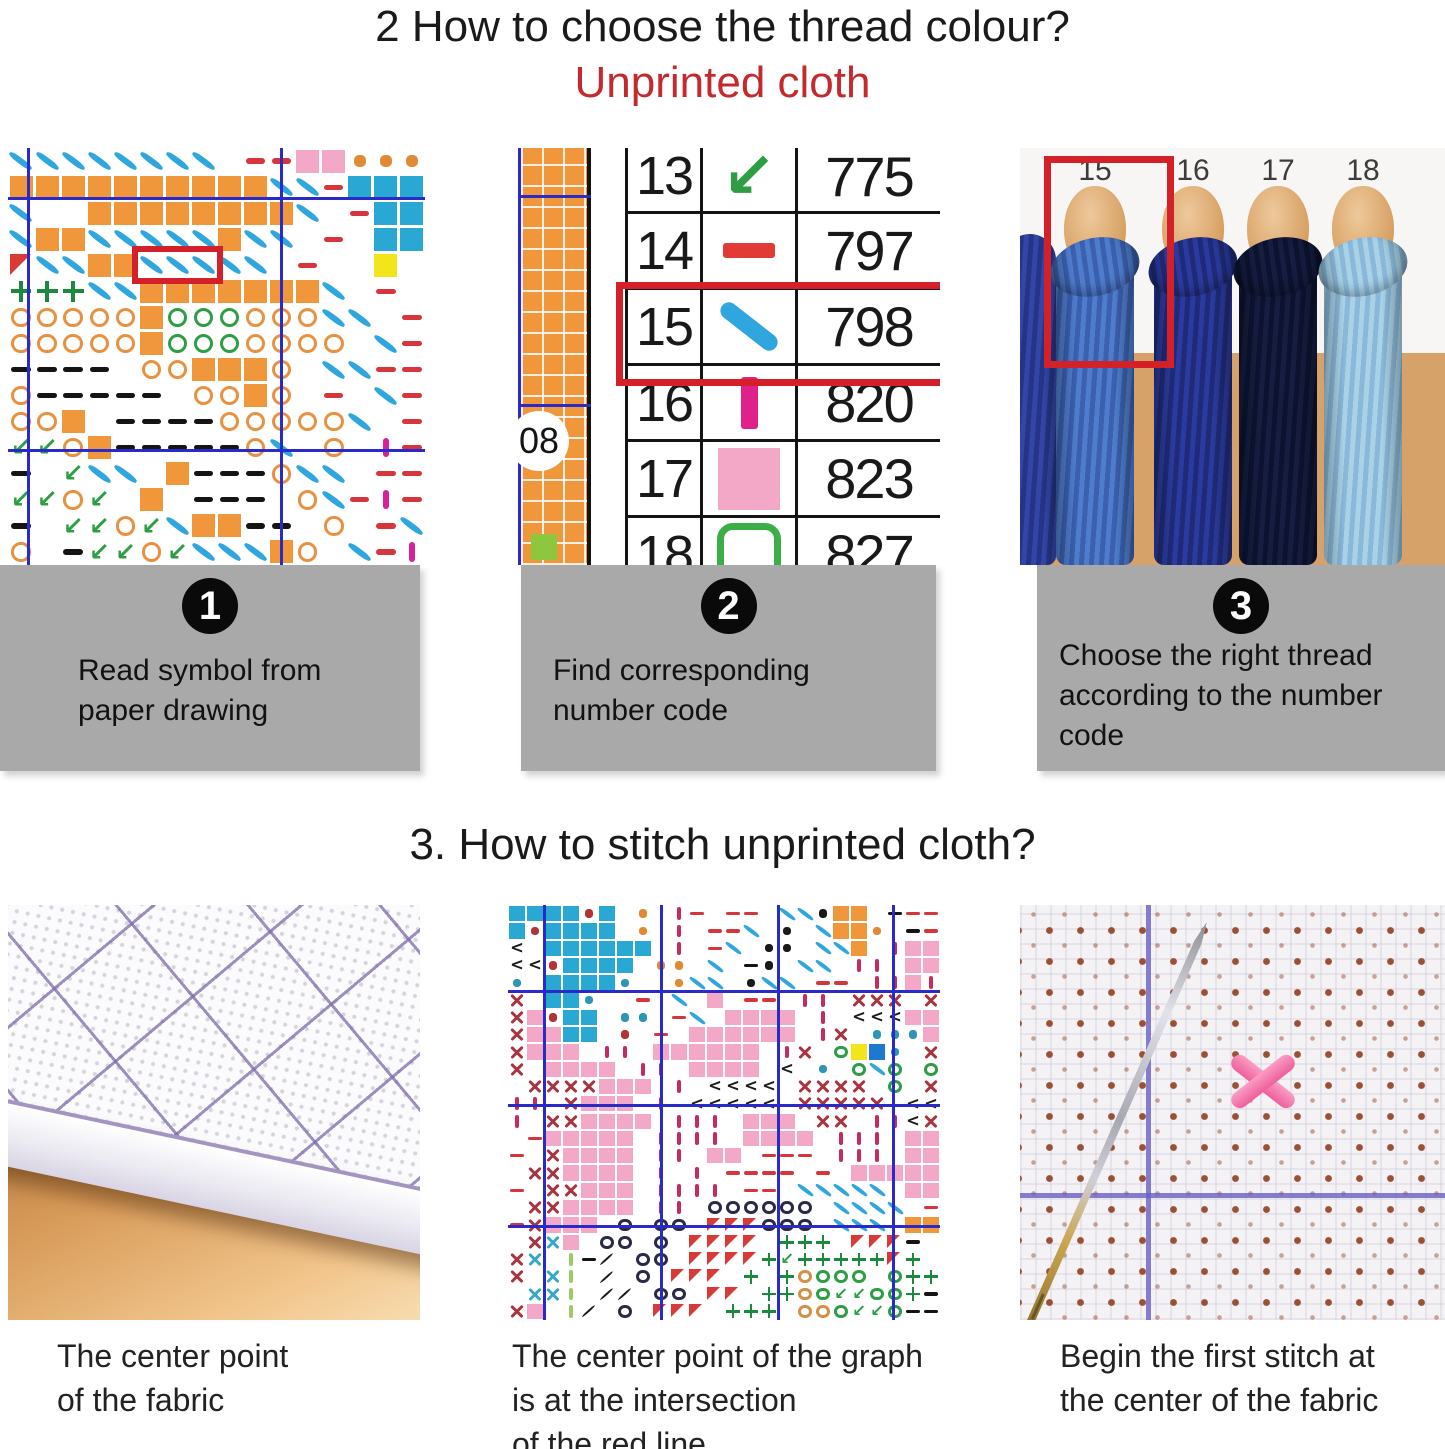 The height and width of the screenshot is (1449, 1445). Describe the element at coordinates (749, 543) in the screenshot. I see `green-hexagon-icon` at that location.